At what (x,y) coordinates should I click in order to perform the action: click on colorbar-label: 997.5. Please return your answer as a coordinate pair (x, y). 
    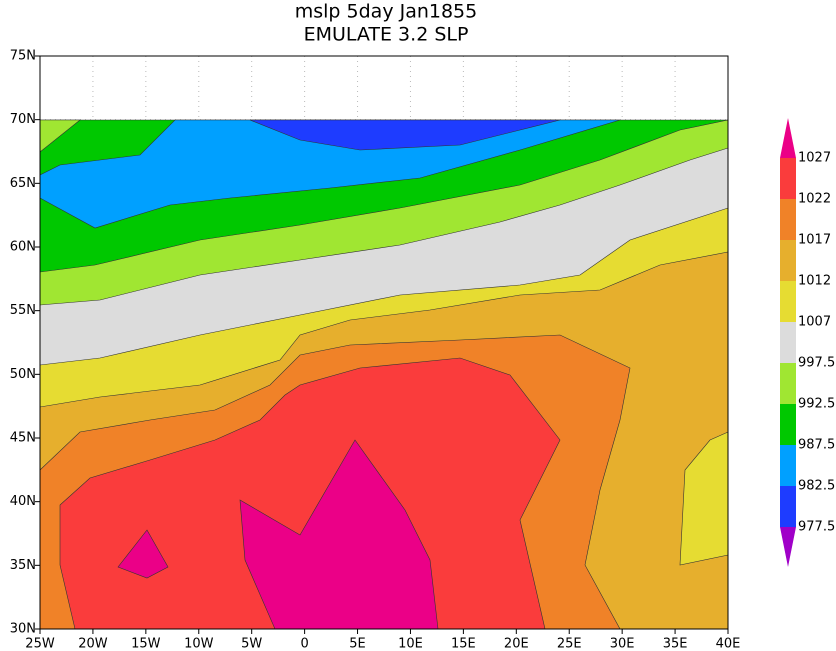
    Looking at the image, I should click on (816, 363).